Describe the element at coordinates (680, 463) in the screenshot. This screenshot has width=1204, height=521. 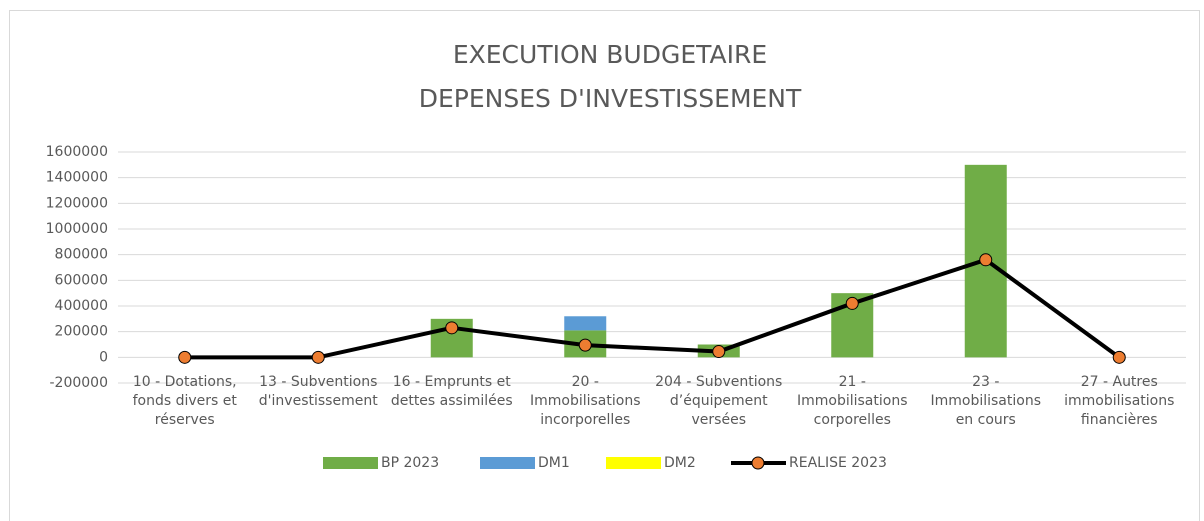
I see `legend-label: DM2` at that location.